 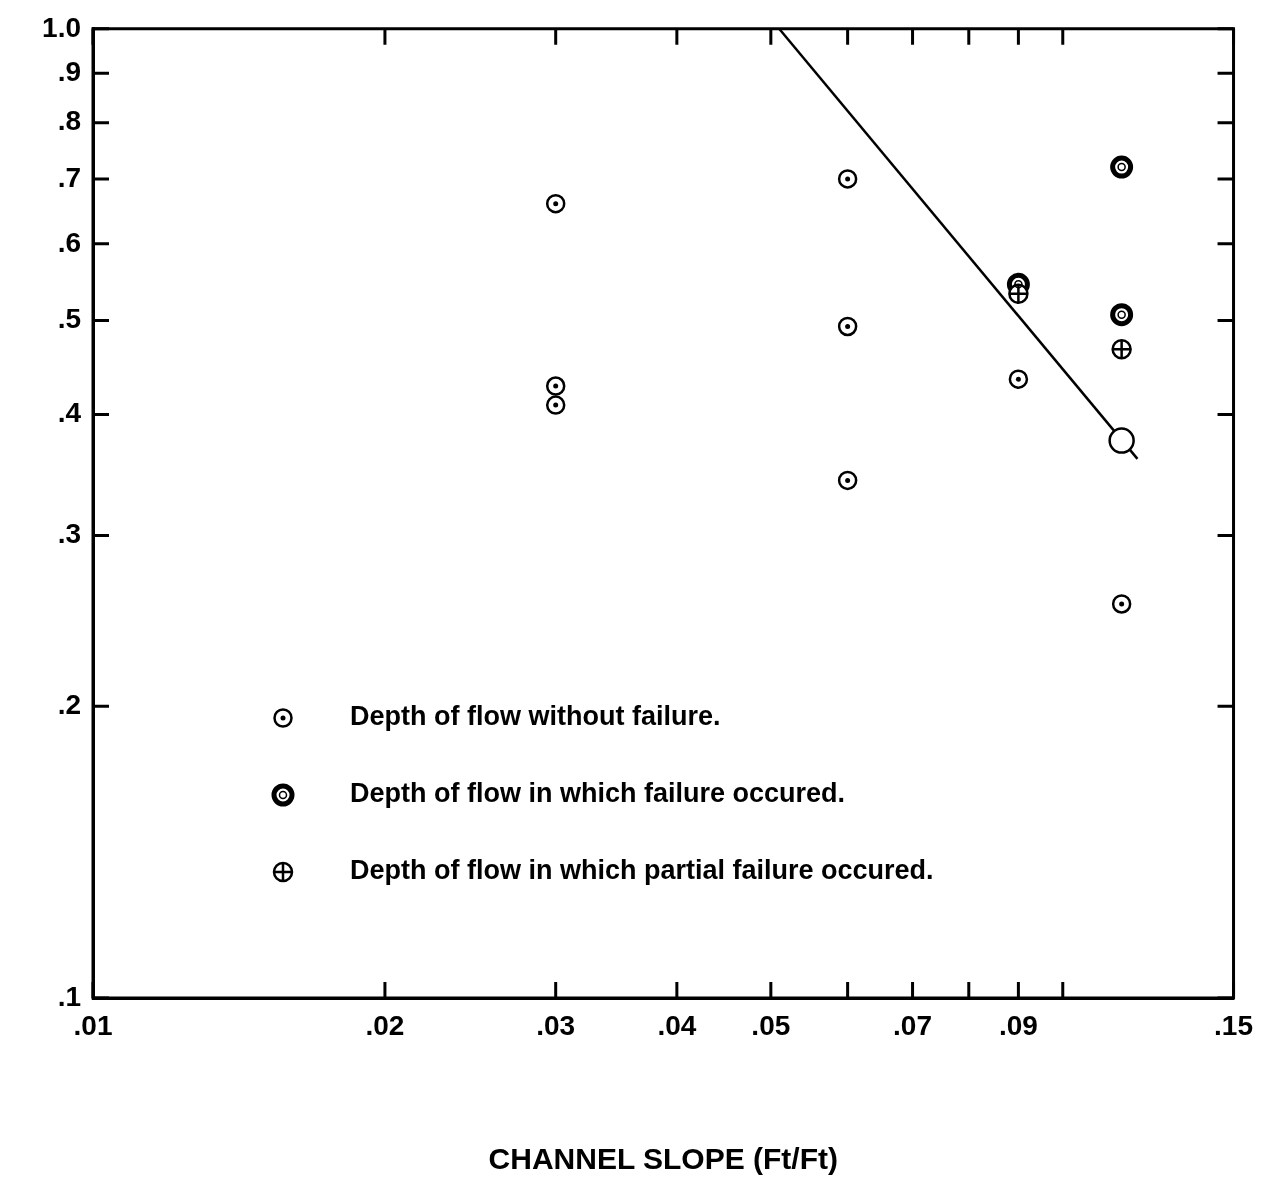 I want to click on x-tick-label: .03, so click(x=556, y=1025).